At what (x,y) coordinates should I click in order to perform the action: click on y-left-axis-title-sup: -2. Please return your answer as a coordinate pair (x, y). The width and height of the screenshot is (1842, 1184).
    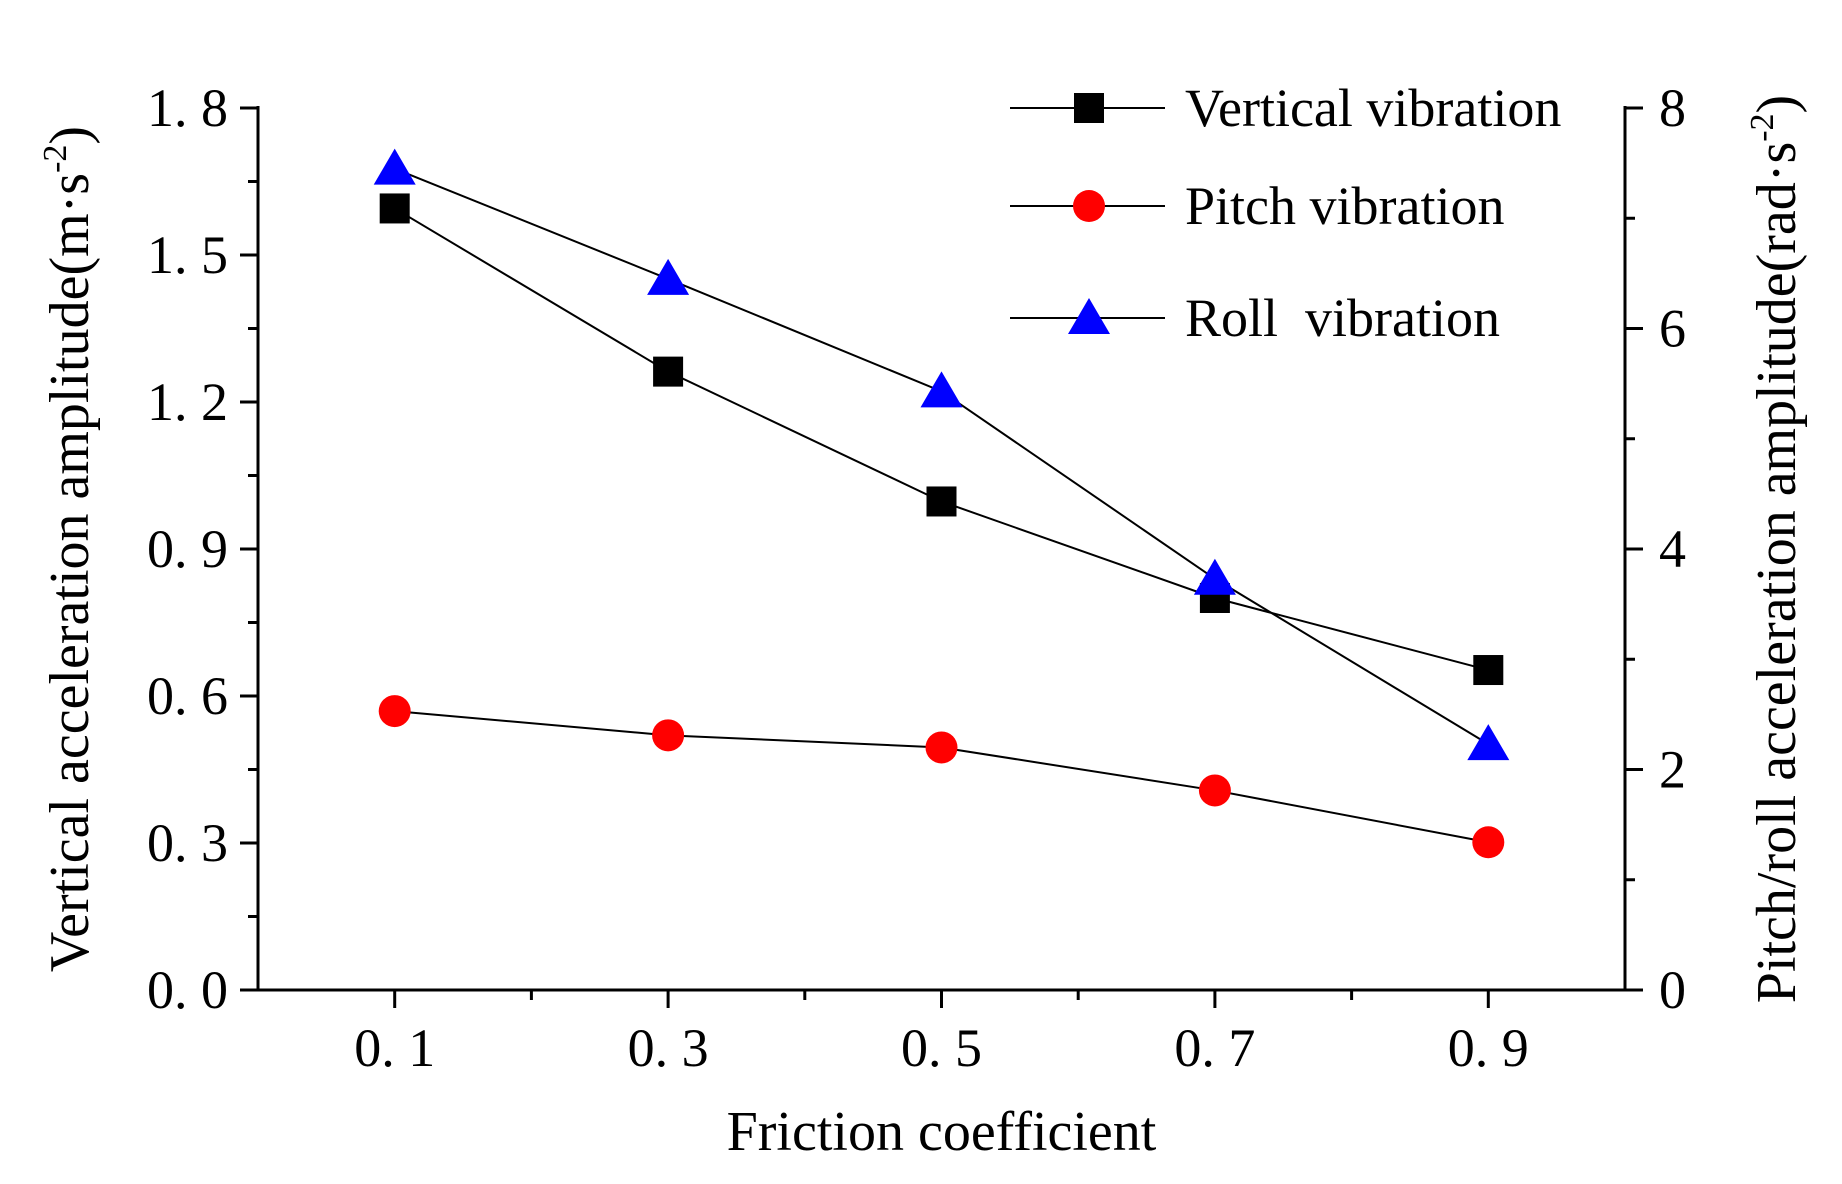
    Looking at the image, I should click on (55, 159).